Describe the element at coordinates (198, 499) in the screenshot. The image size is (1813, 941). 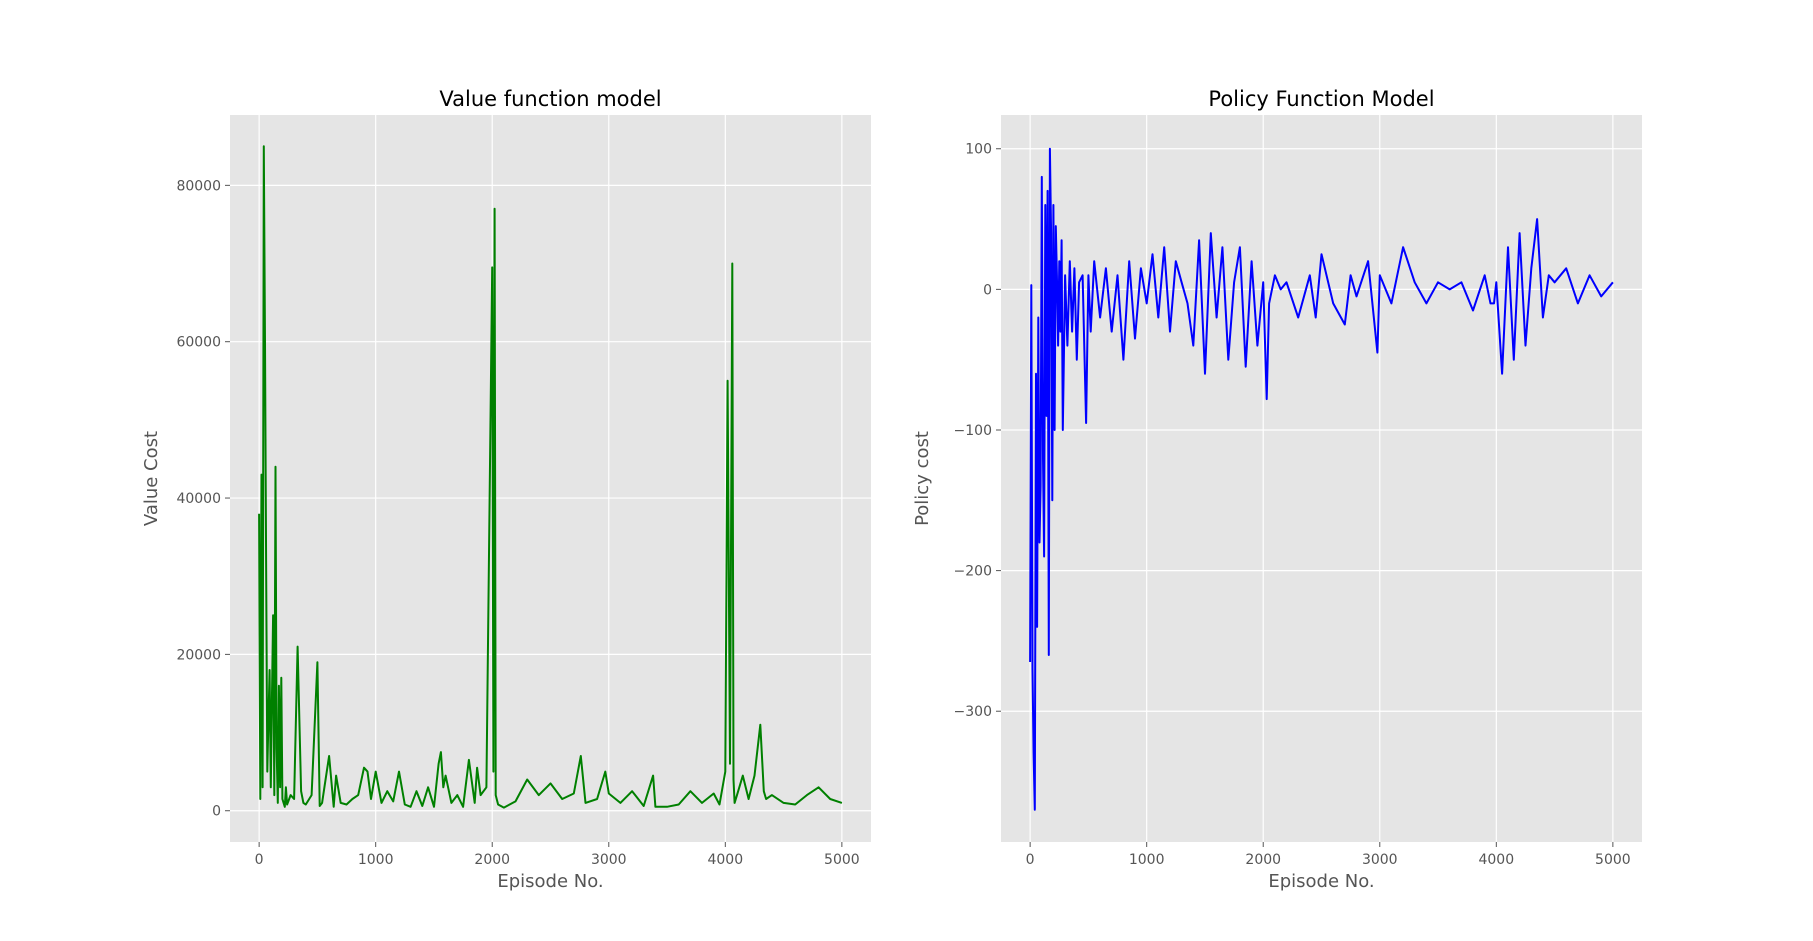
I see `y-tick-label: 40000` at that location.